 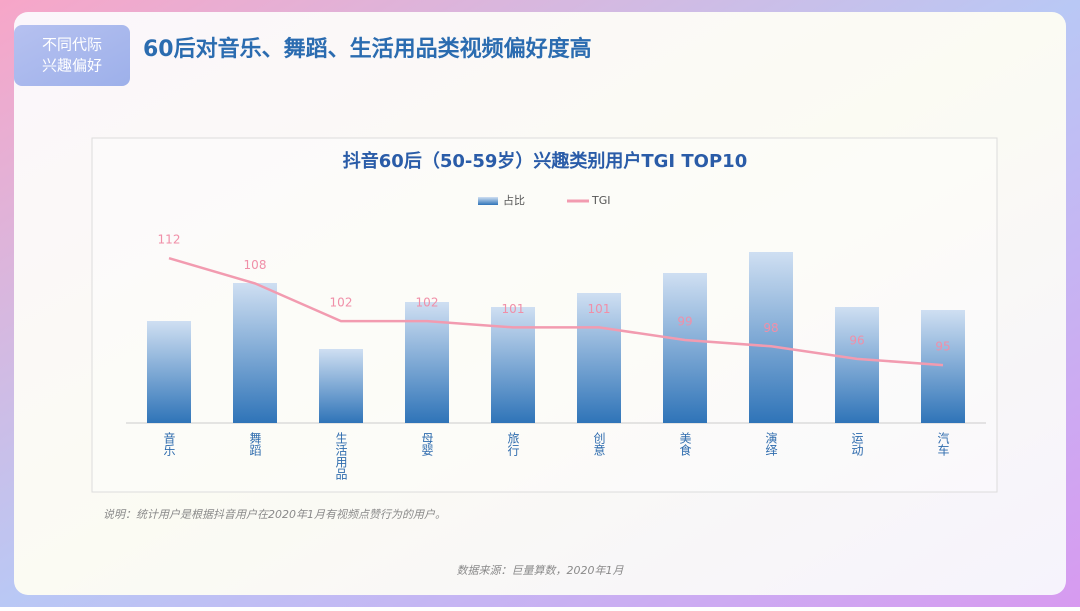 I want to click on data-label: 112, so click(x=169, y=240).